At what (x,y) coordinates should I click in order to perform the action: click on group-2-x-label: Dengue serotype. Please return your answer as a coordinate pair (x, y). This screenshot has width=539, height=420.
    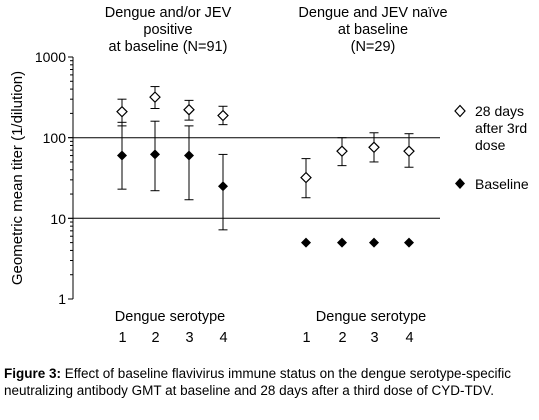
    Looking at the image, I should click on (371, 317).